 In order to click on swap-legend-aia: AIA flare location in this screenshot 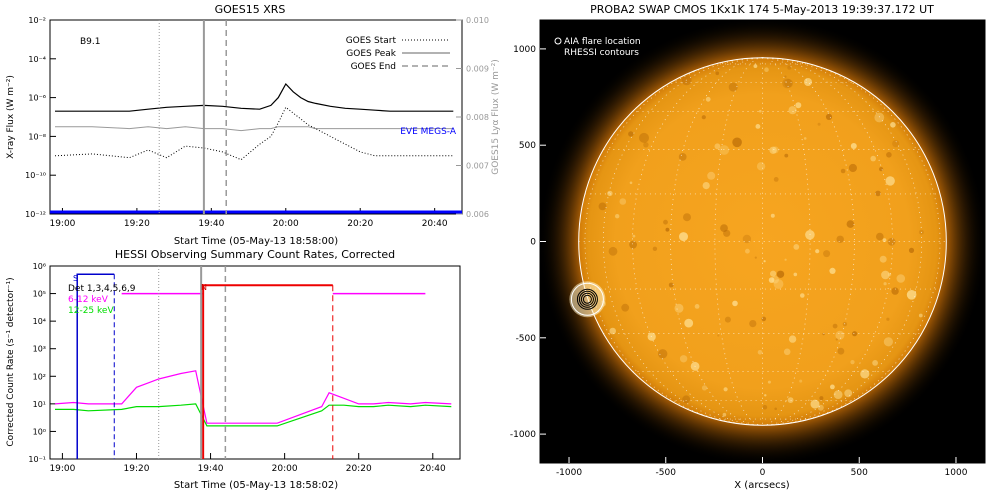, I will do `click(602, 42)`.